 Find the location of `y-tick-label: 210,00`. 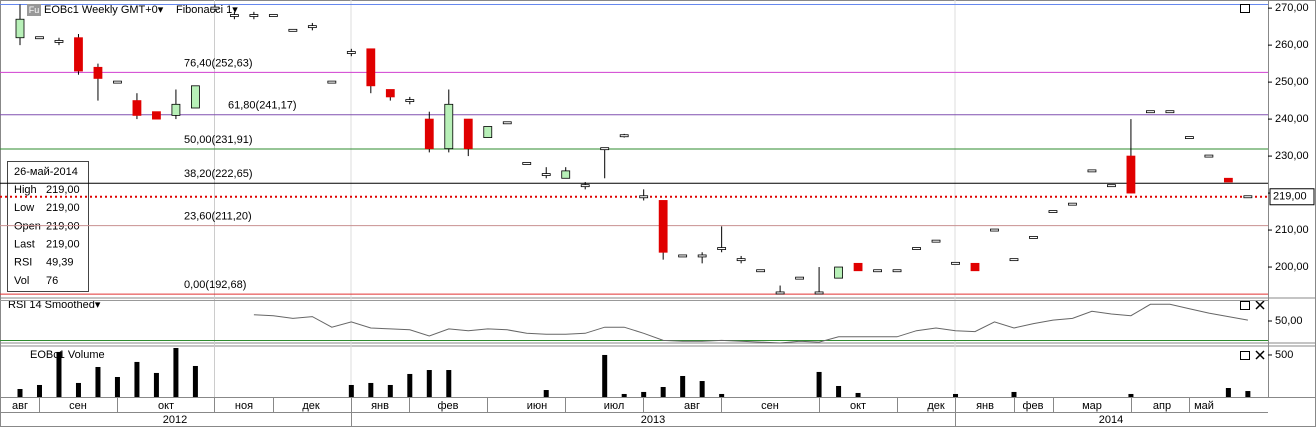

y-tick-label: 210,00 is located at coordinates (1292, 230).